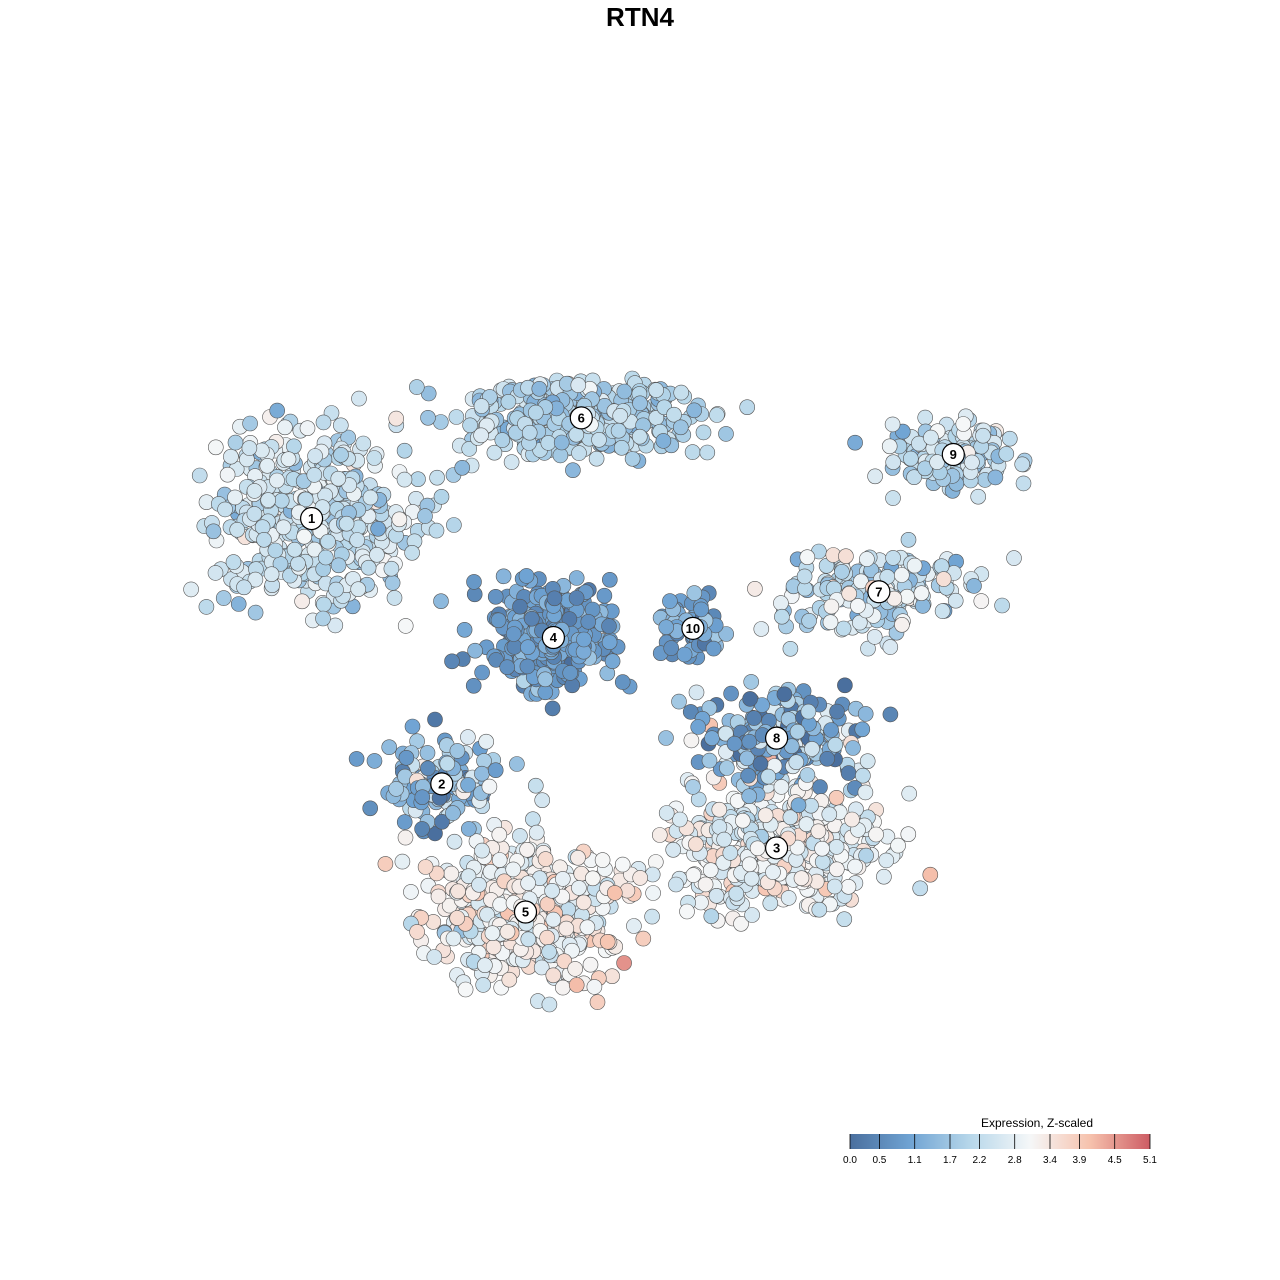  What do you see at coordinates (581, 418) in the screenshot?
I see `cluster-label-marker: 6` at bounding box center [581, 418].